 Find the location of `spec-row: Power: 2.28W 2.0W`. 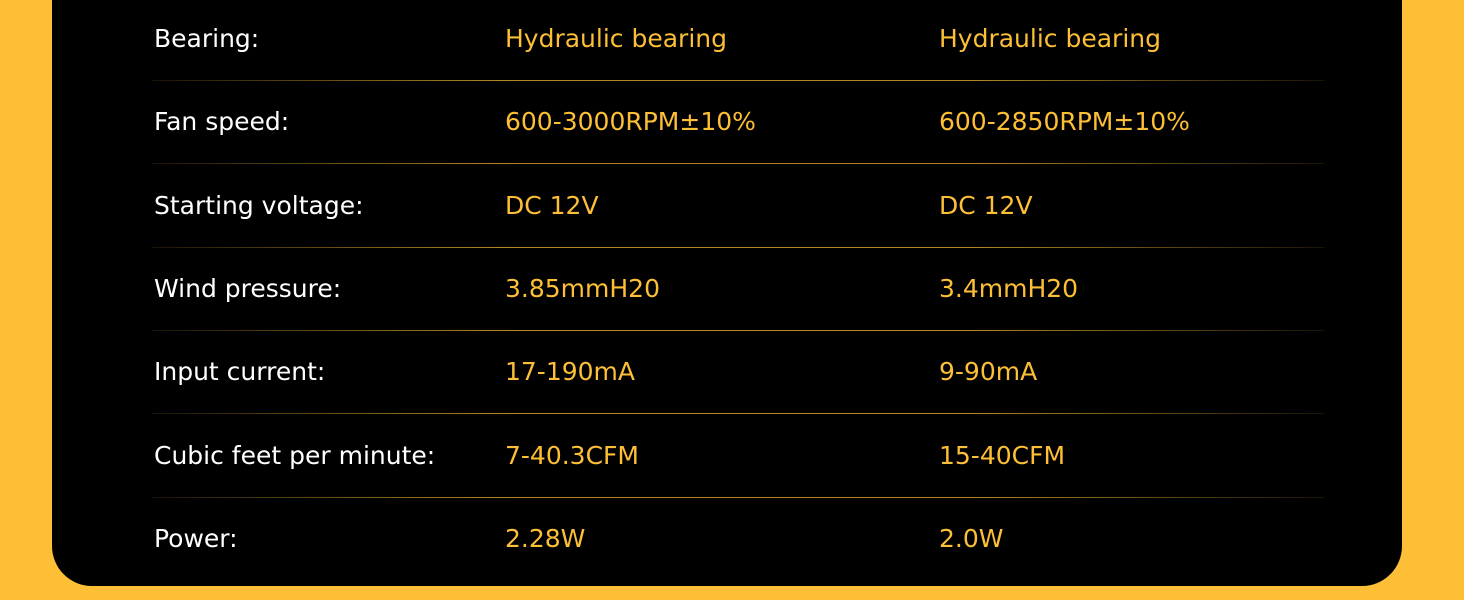

spec-row: Power: 2.28W 2.0W is located at coordinates (738, 539).